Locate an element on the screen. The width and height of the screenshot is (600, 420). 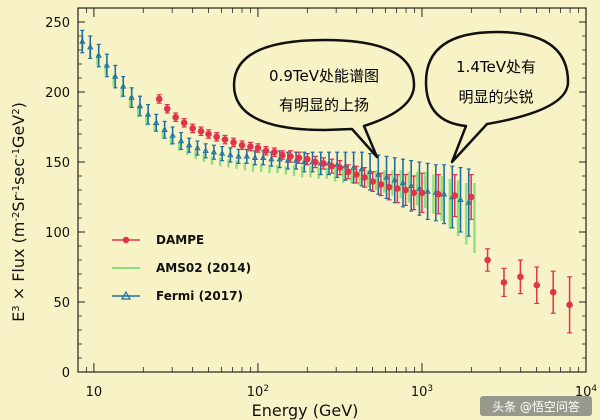
y-axis-title: E3 × Flux (m-2Sr-1sec-1GeV2) is located at coordinates (18, 212).